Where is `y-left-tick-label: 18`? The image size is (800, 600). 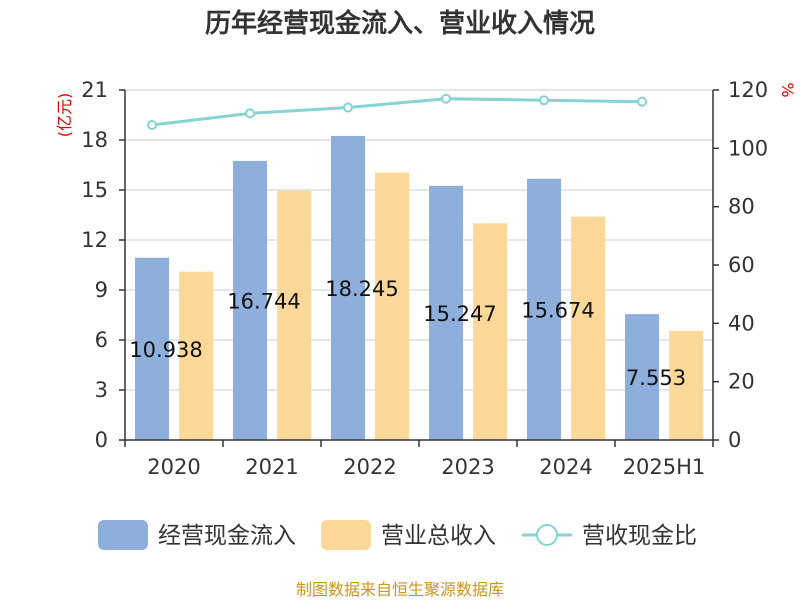
y-left-tick-label: 18 is located at coordinates (94, 140).